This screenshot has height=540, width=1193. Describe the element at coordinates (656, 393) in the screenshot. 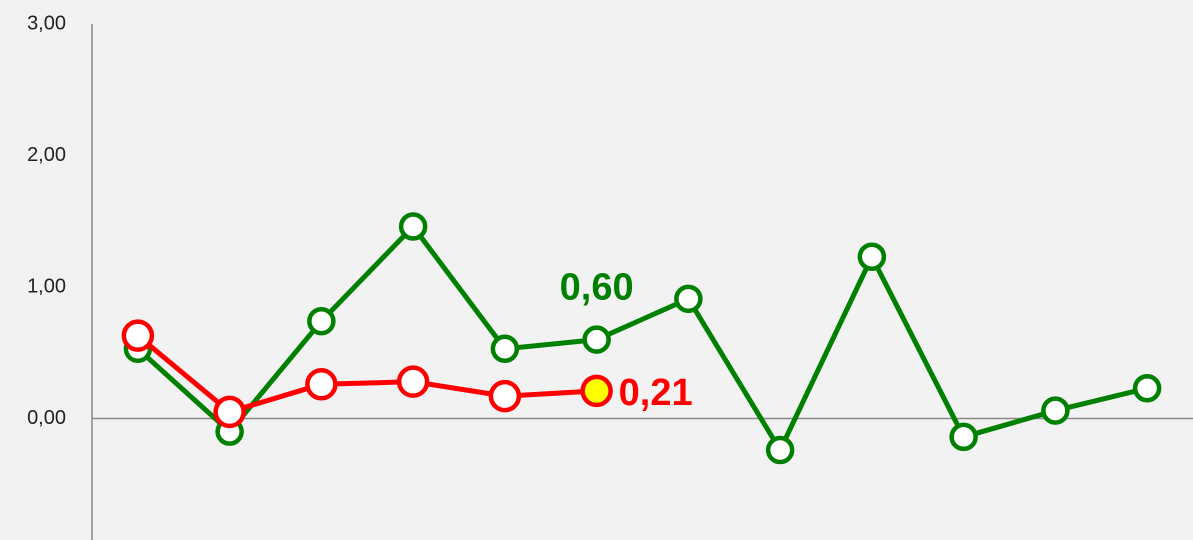

I see `data-label: 0,21` at that location.